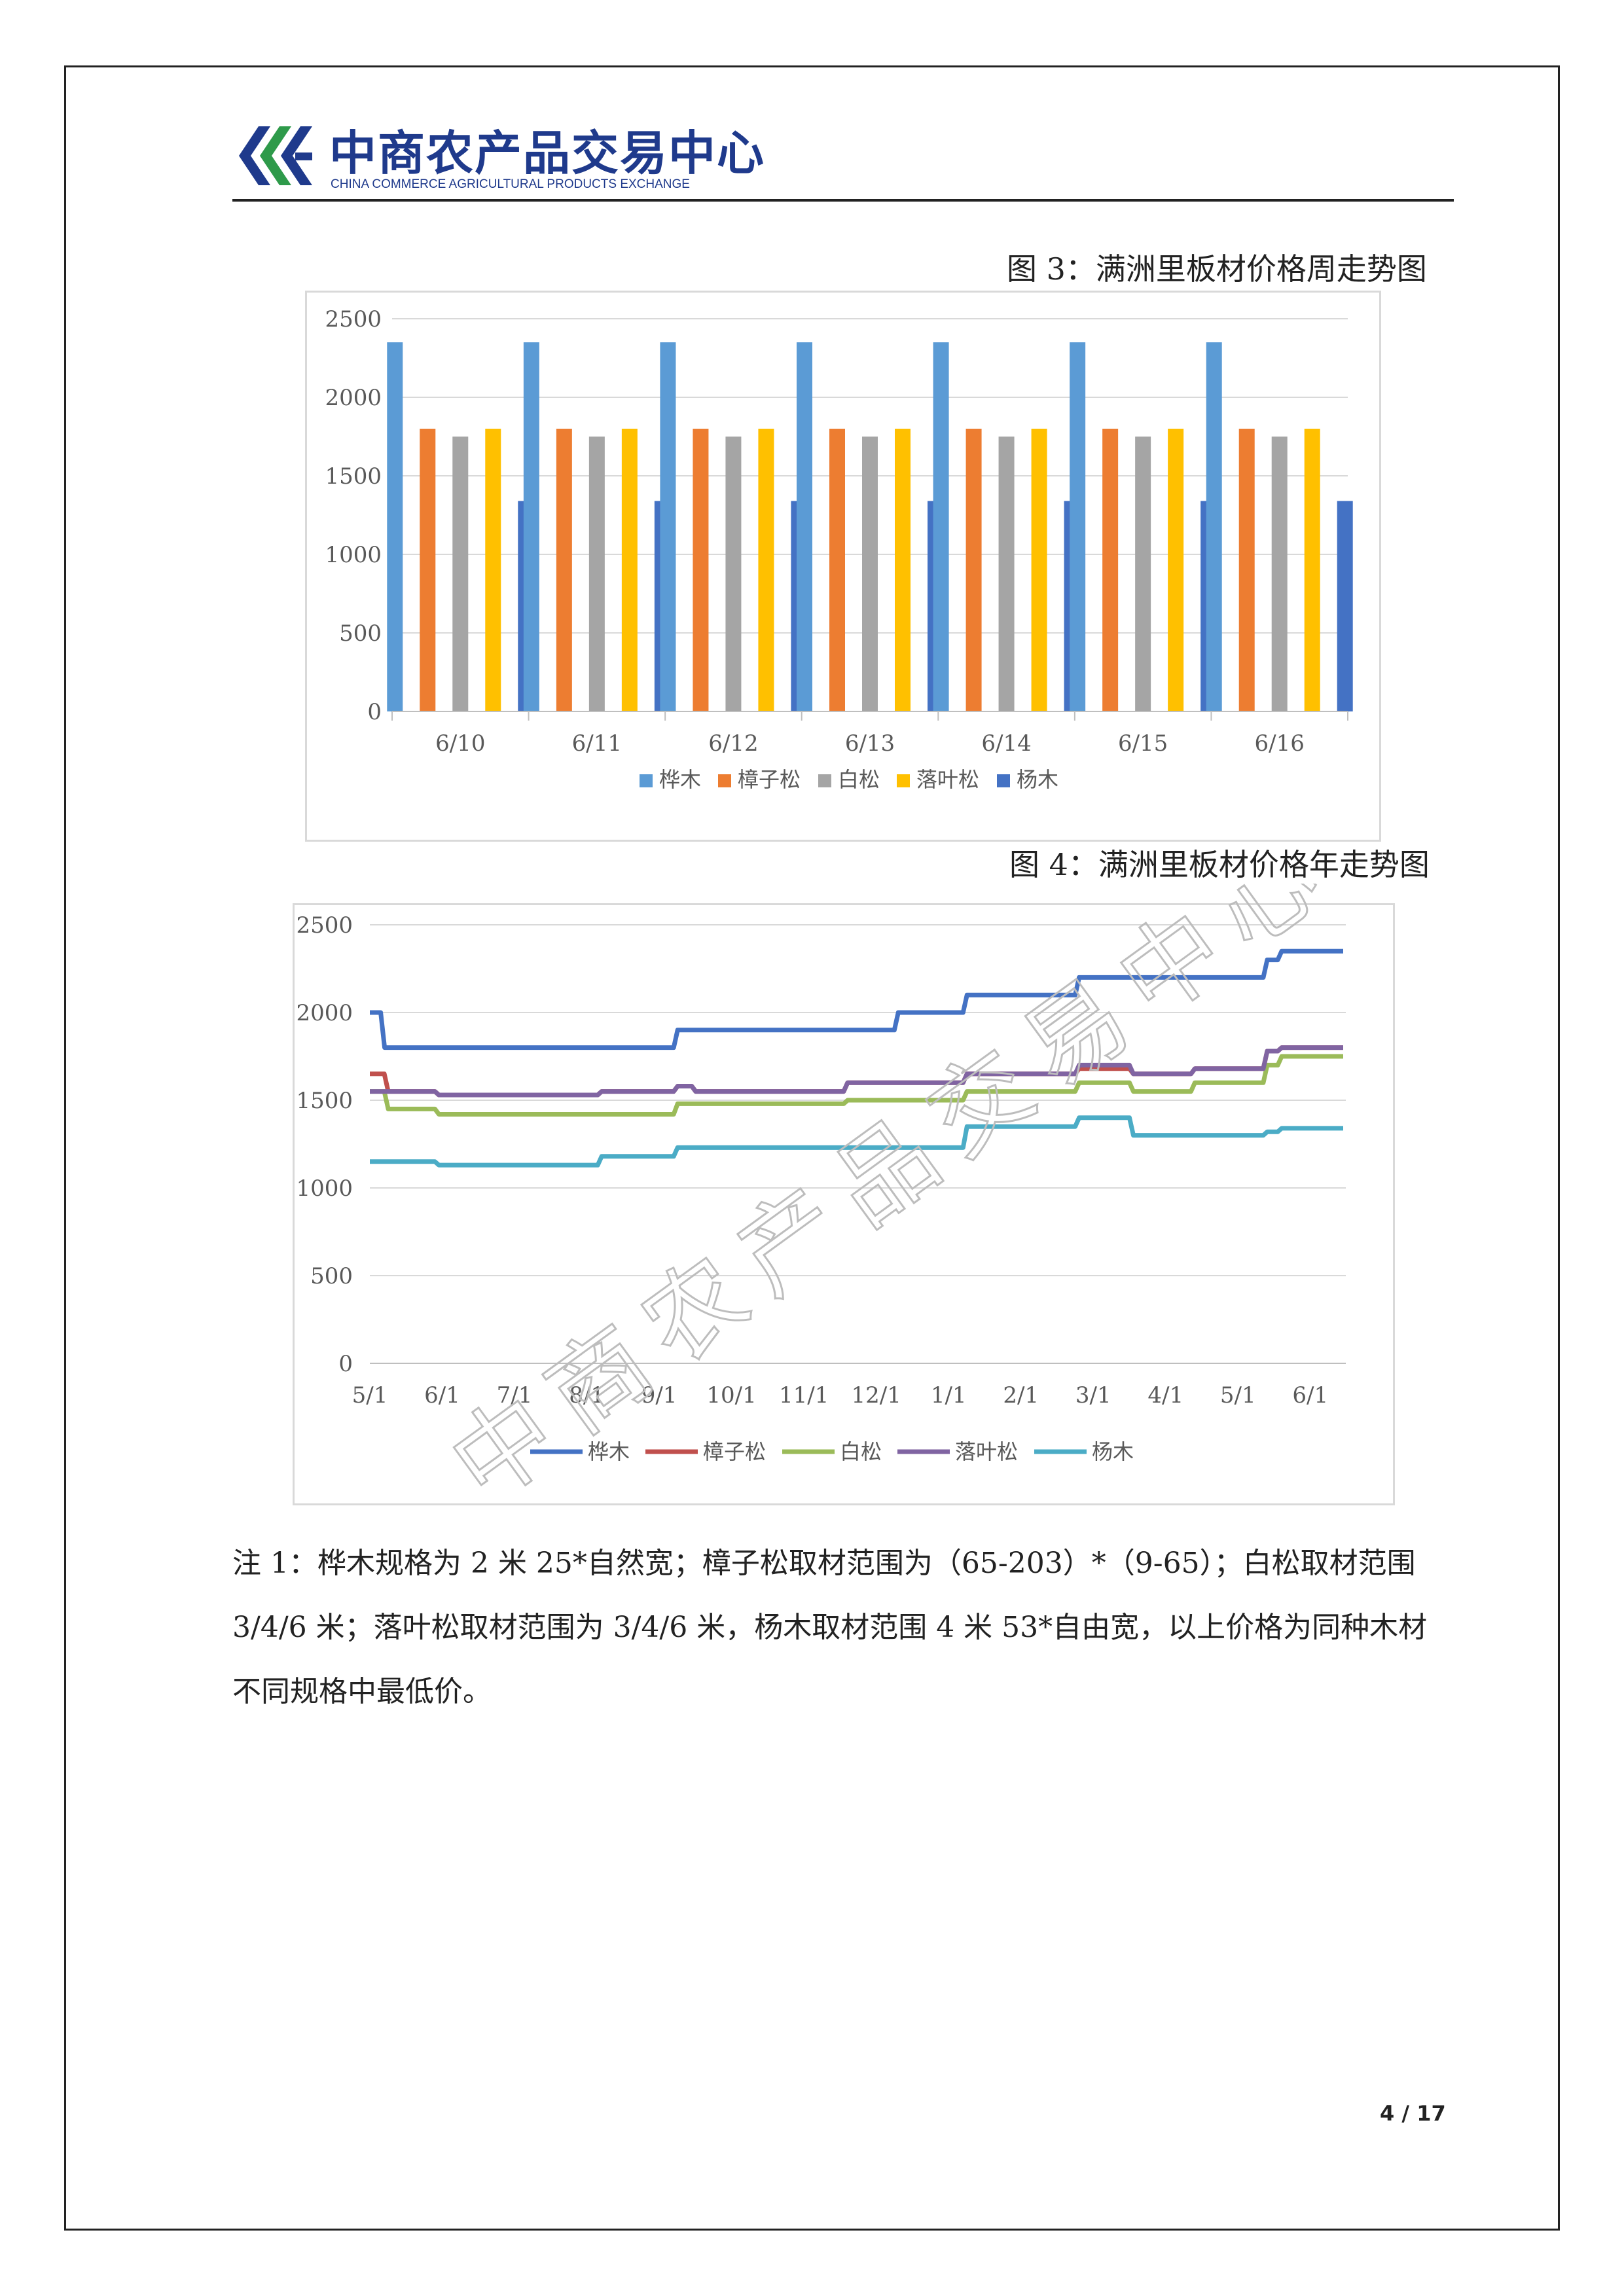  I want to click on x-tick-label: 9/1, so click(659, 1395).